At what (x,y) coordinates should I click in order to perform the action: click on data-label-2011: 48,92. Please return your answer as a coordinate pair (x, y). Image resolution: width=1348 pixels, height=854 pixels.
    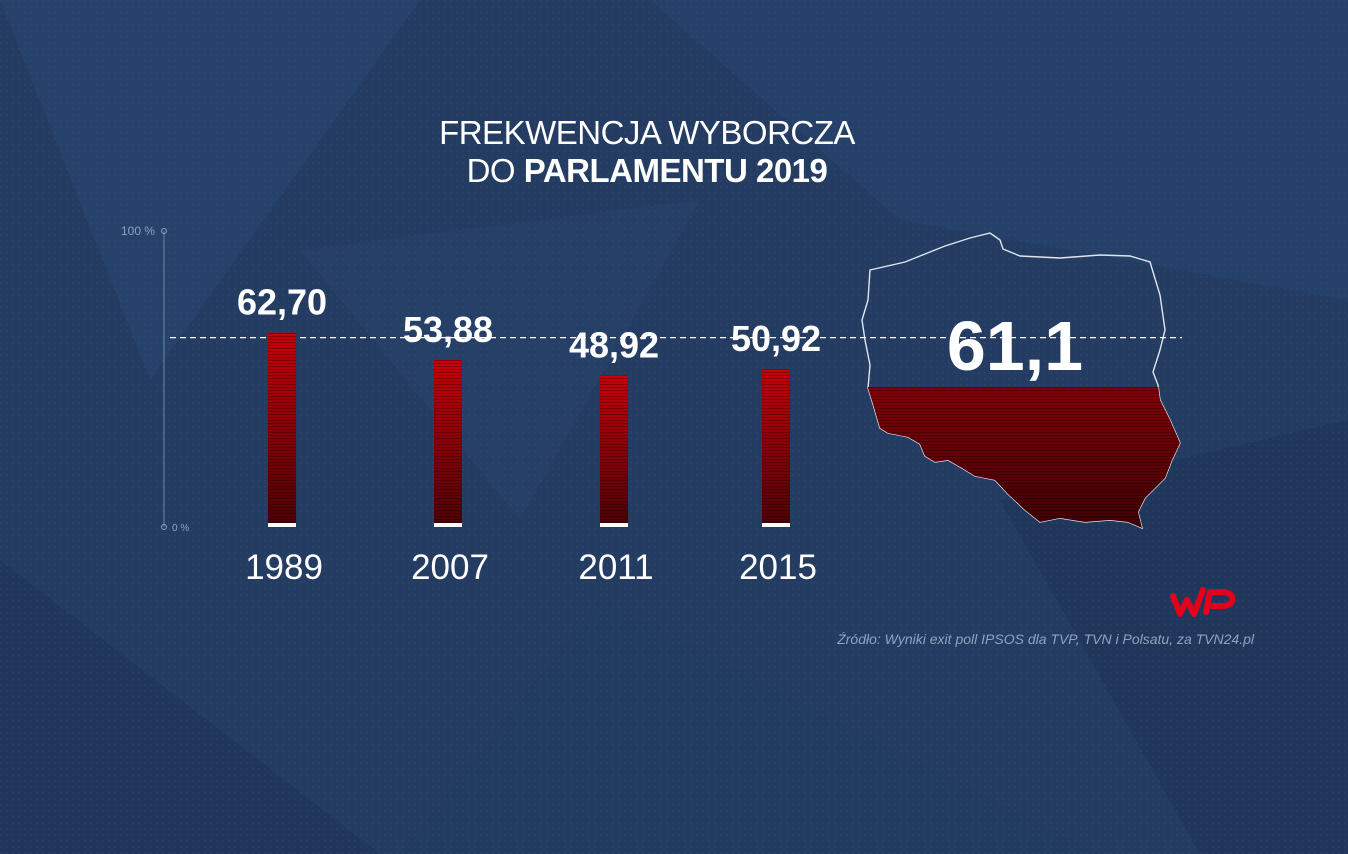
    Looking at the image, I should click on (614, 344).